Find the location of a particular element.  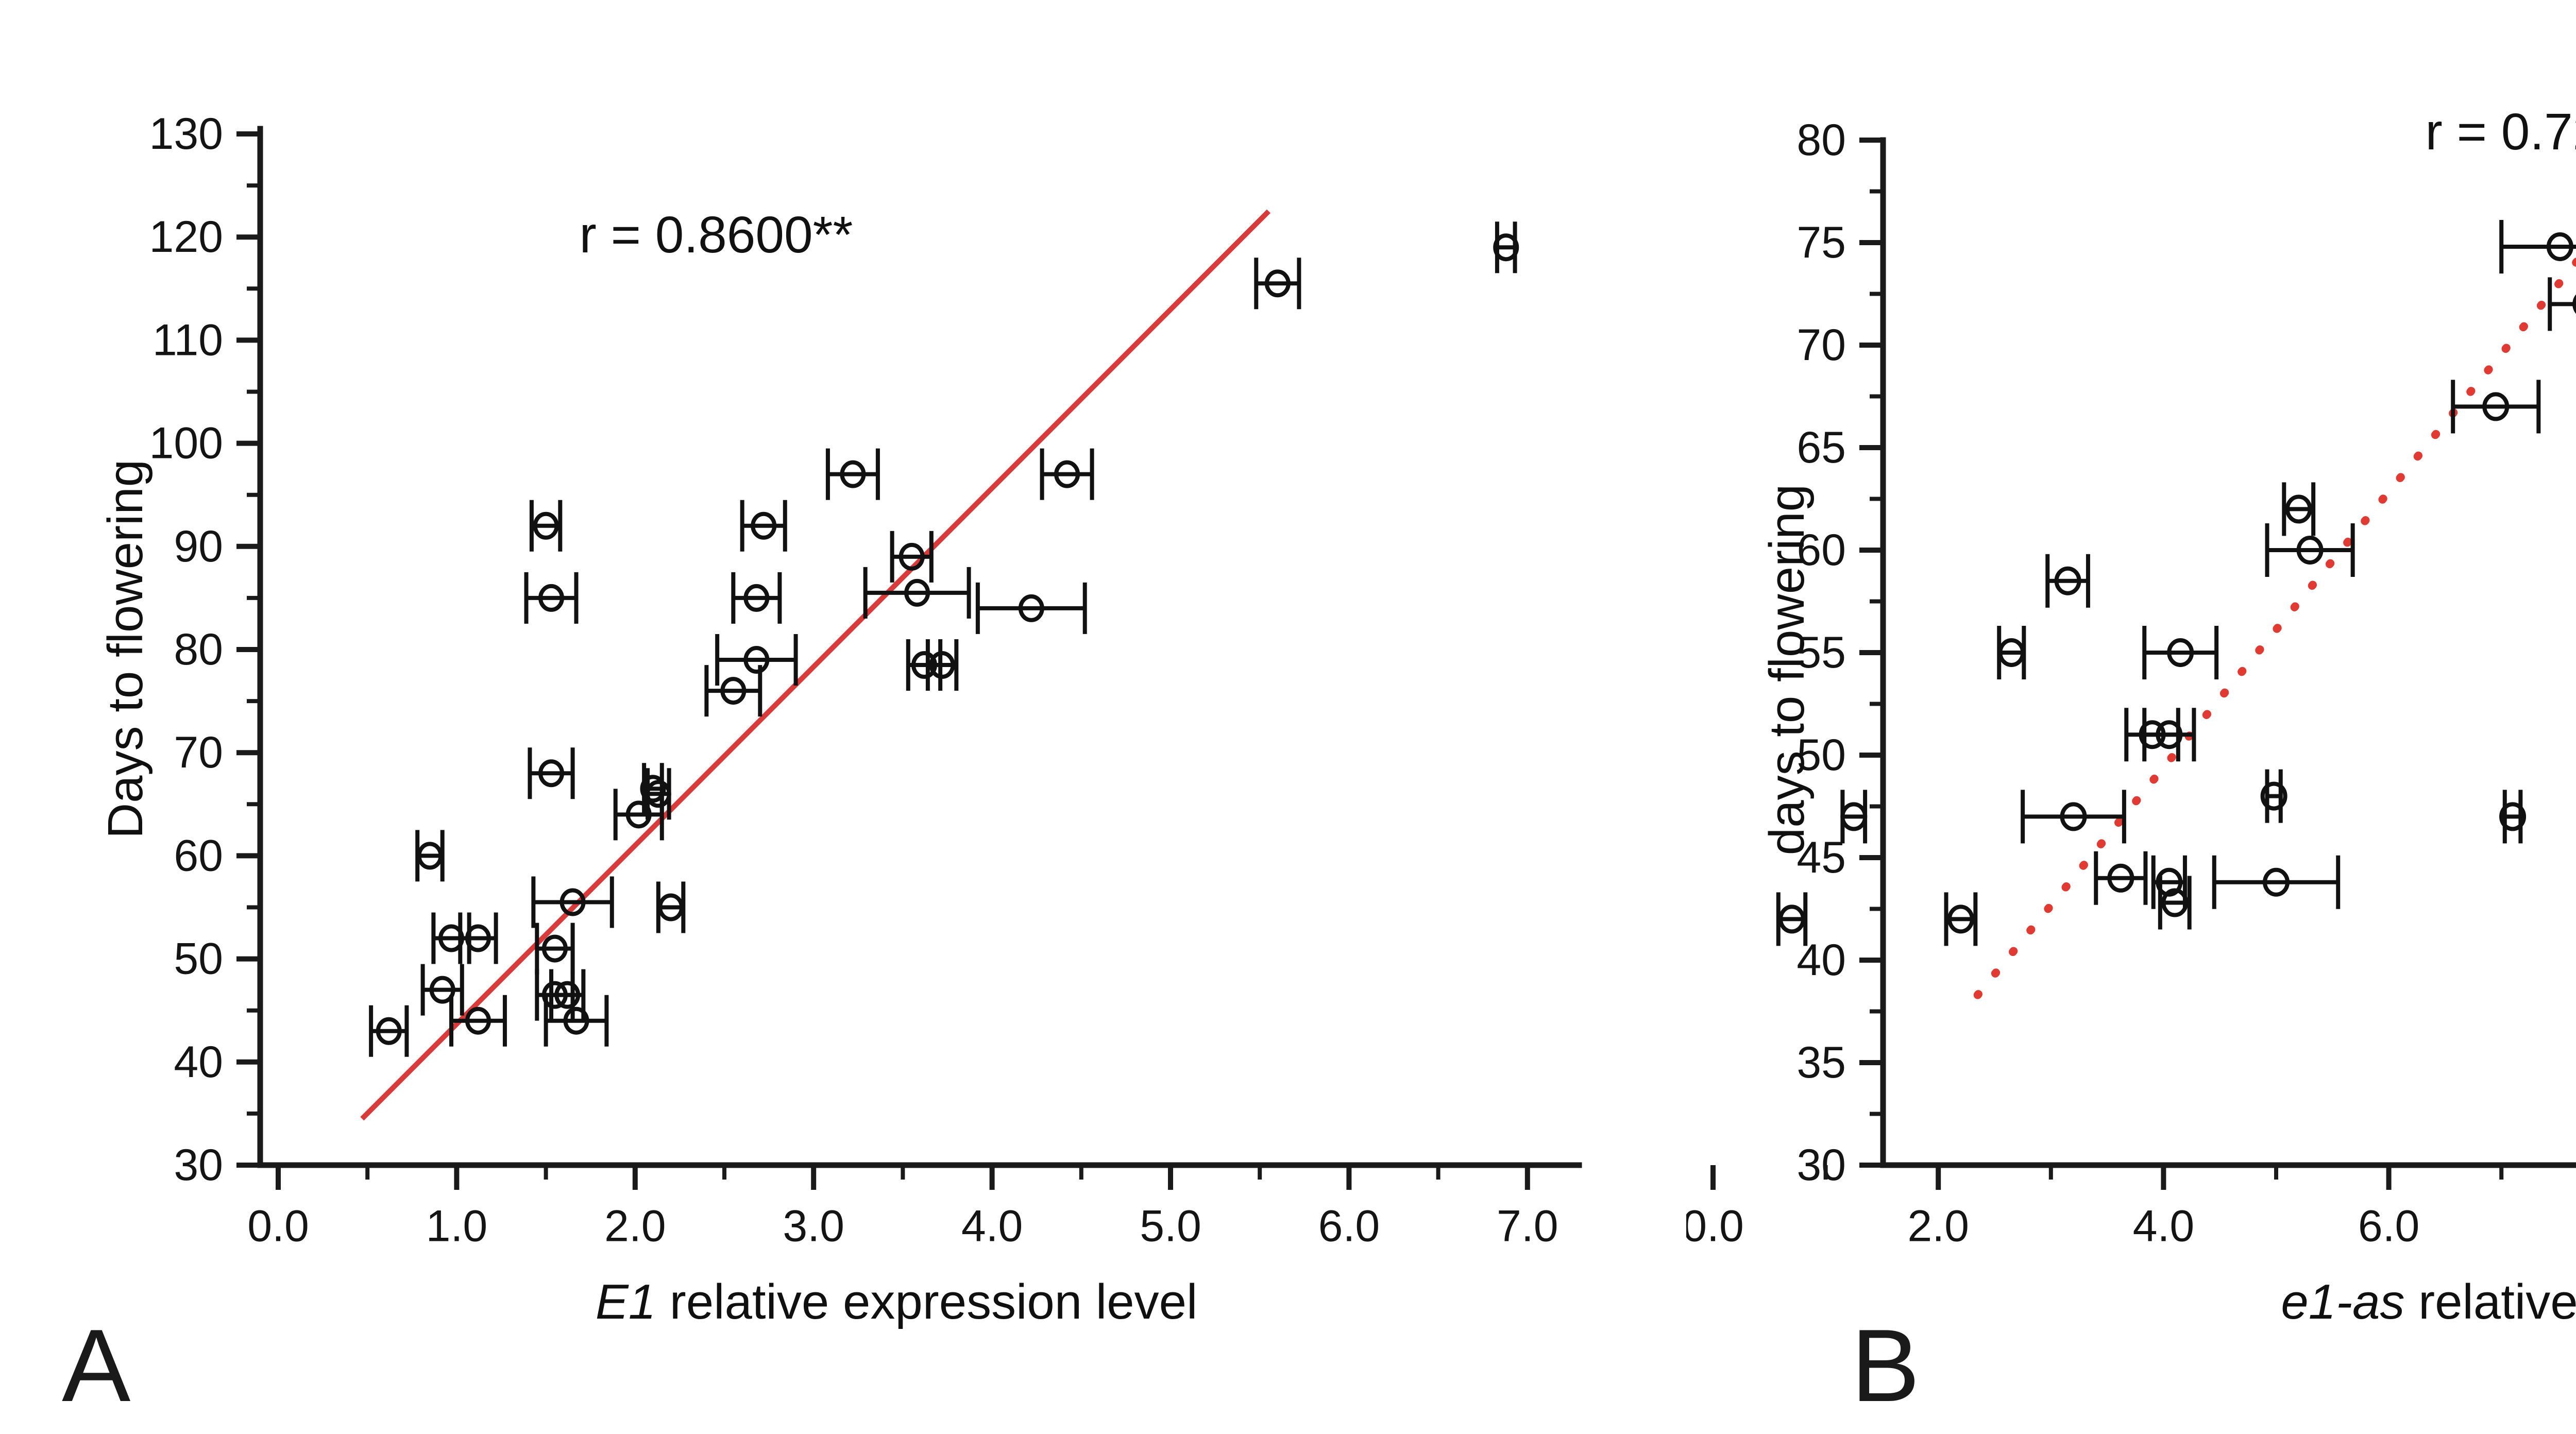

y-tick-label: 110 is located at coordinates (187, 340).